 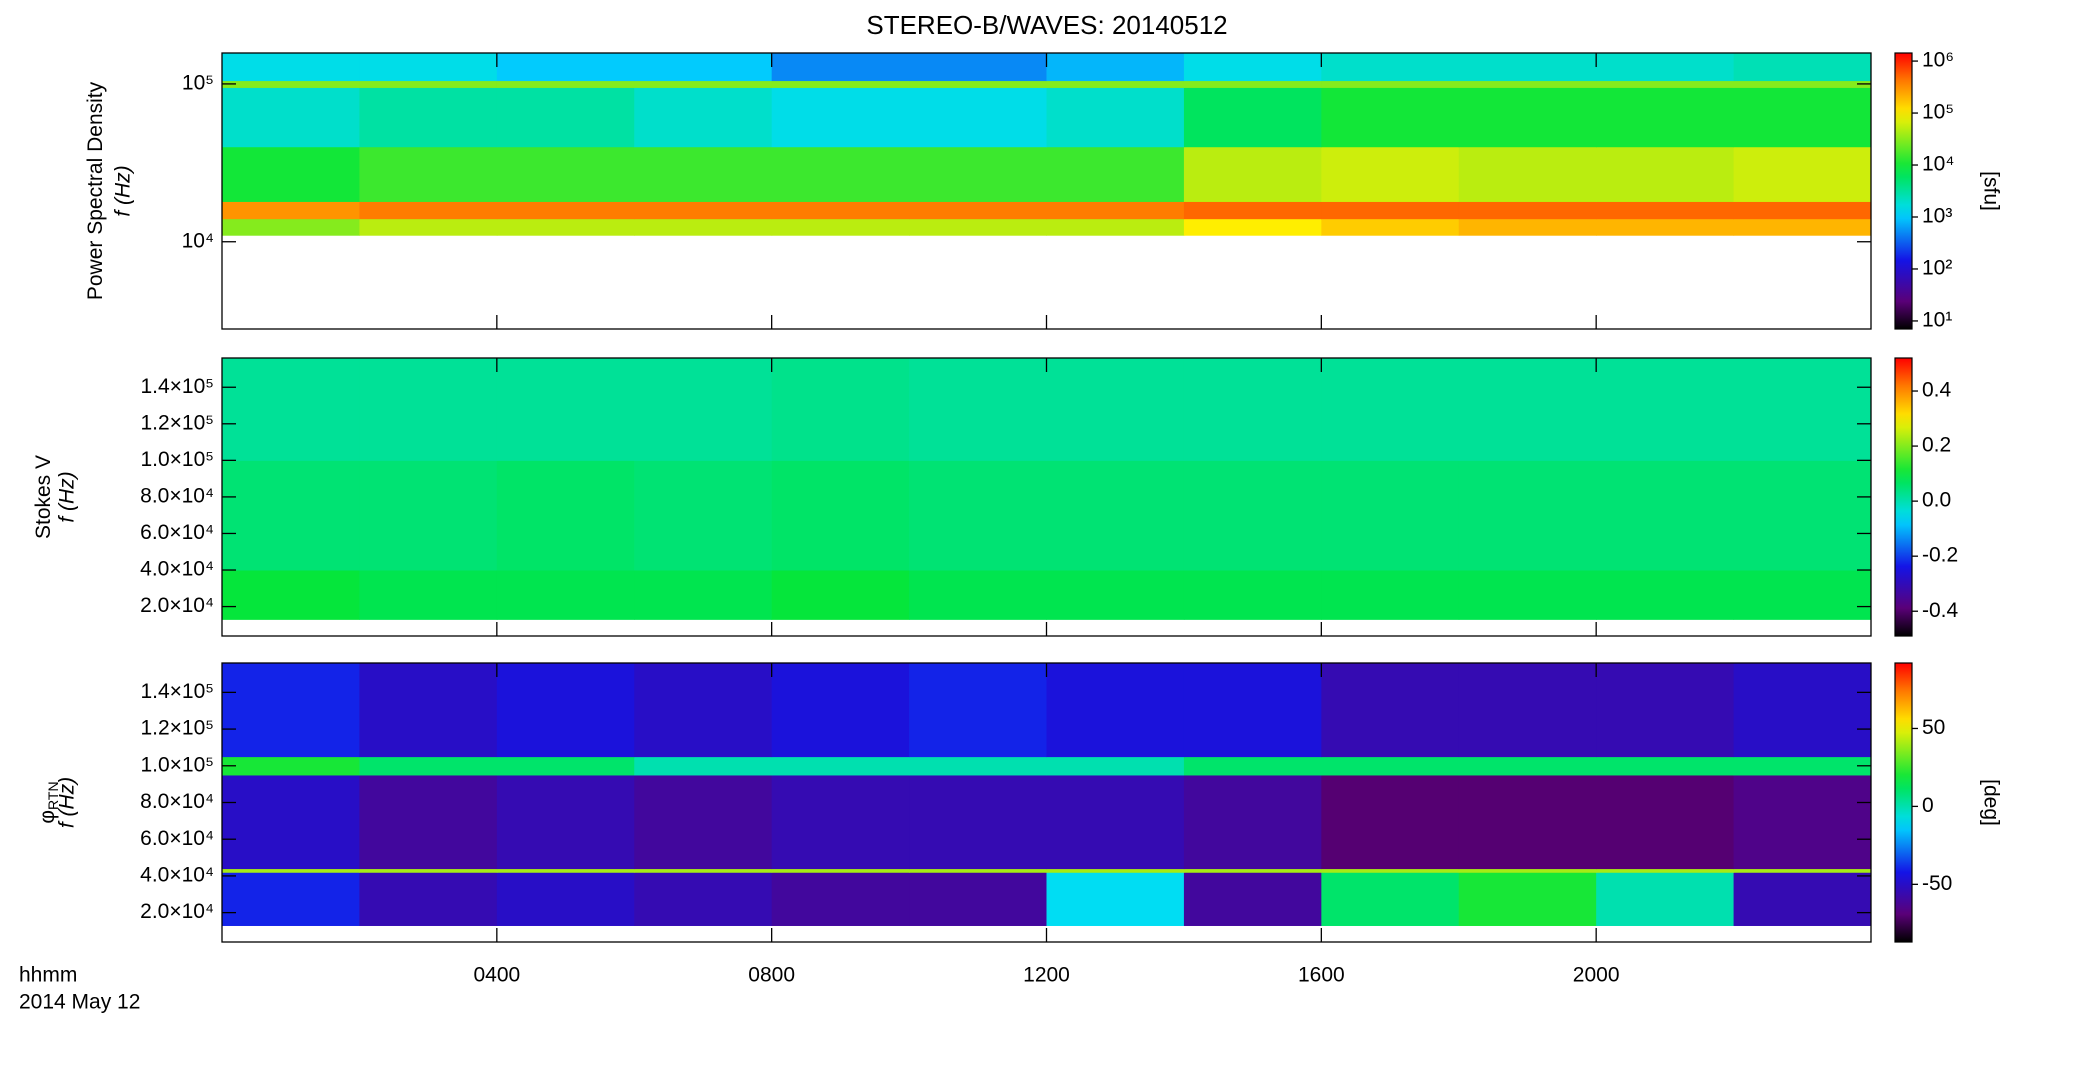 I want to click on colorbar-tick-label: 0.2, so click(x=1936, y=445).